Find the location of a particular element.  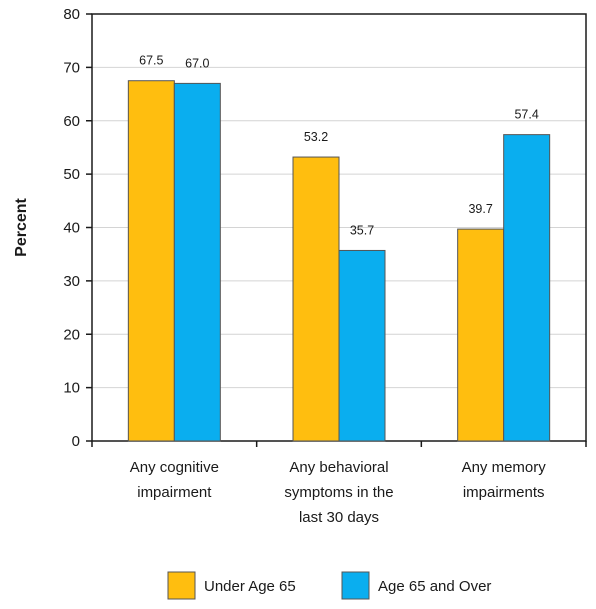

data-label: 35.7 is located at coordinates (362, 230).